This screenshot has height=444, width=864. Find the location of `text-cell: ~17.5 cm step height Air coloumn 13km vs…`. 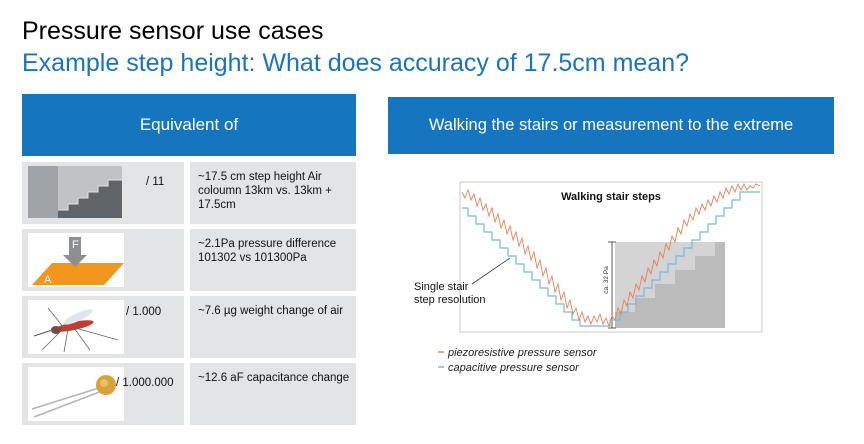

text-cell: ~17.5 cm step height Air coloumn 13km vs… is located at coordinates (273, 193).